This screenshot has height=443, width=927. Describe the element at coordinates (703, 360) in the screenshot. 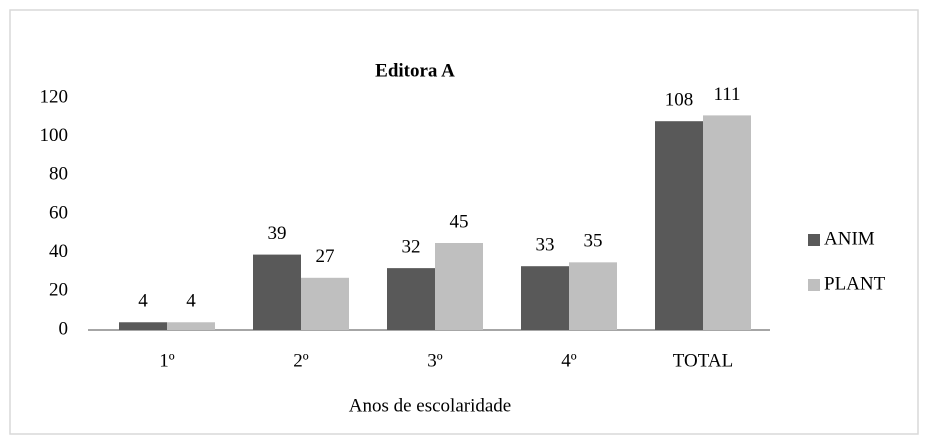

I see `x-tick-label: TOTAL` at that location.